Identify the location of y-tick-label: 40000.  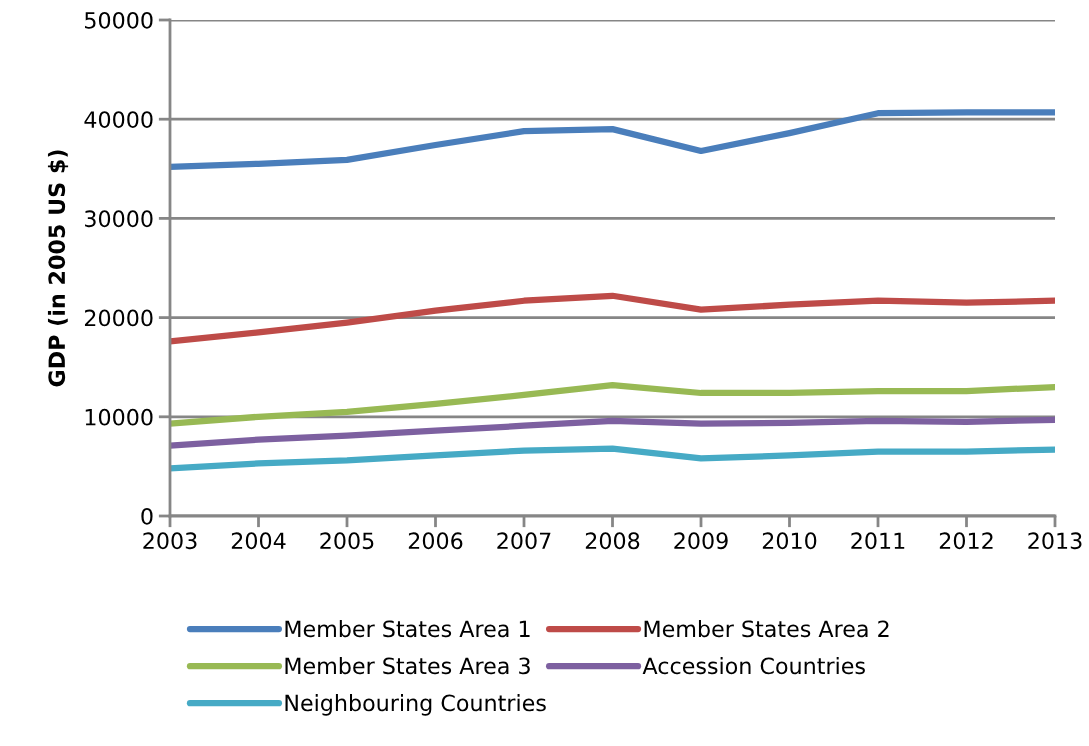
(118, 119).